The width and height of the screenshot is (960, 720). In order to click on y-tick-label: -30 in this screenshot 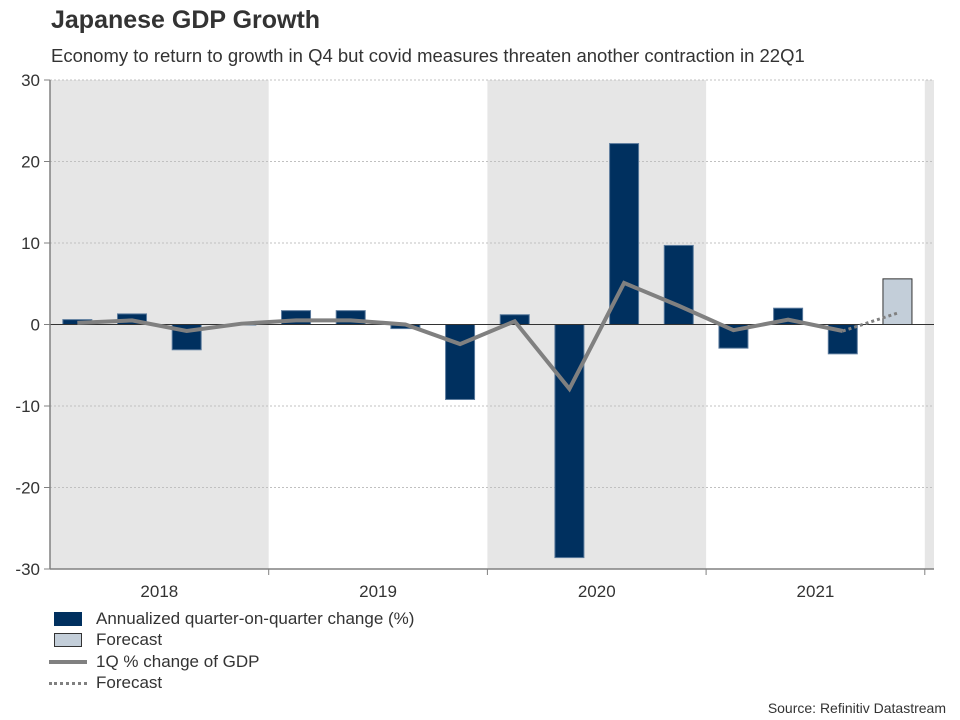, I will do `click(27, 569)`.